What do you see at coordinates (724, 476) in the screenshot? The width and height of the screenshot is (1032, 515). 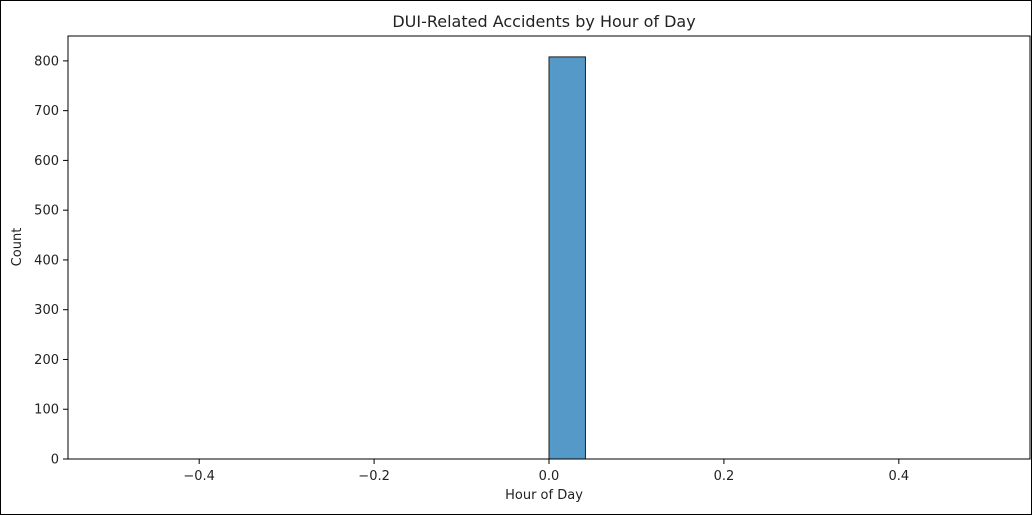 I see `x-tick-label: 0.2` at bounding box center [724, 476].